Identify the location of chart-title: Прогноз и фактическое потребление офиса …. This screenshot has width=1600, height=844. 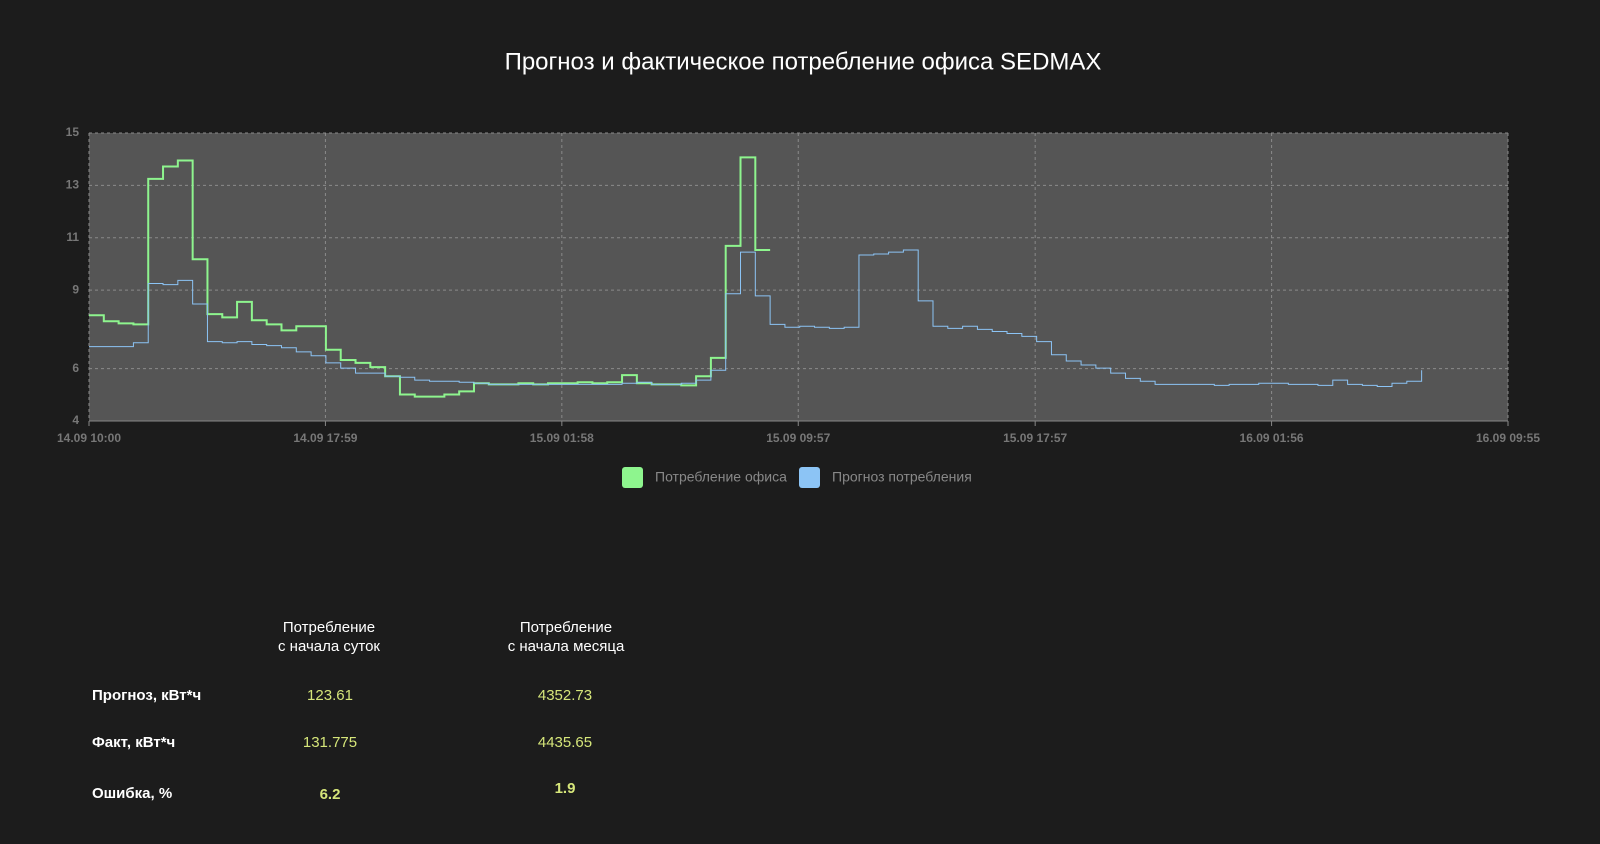
(803, 61).